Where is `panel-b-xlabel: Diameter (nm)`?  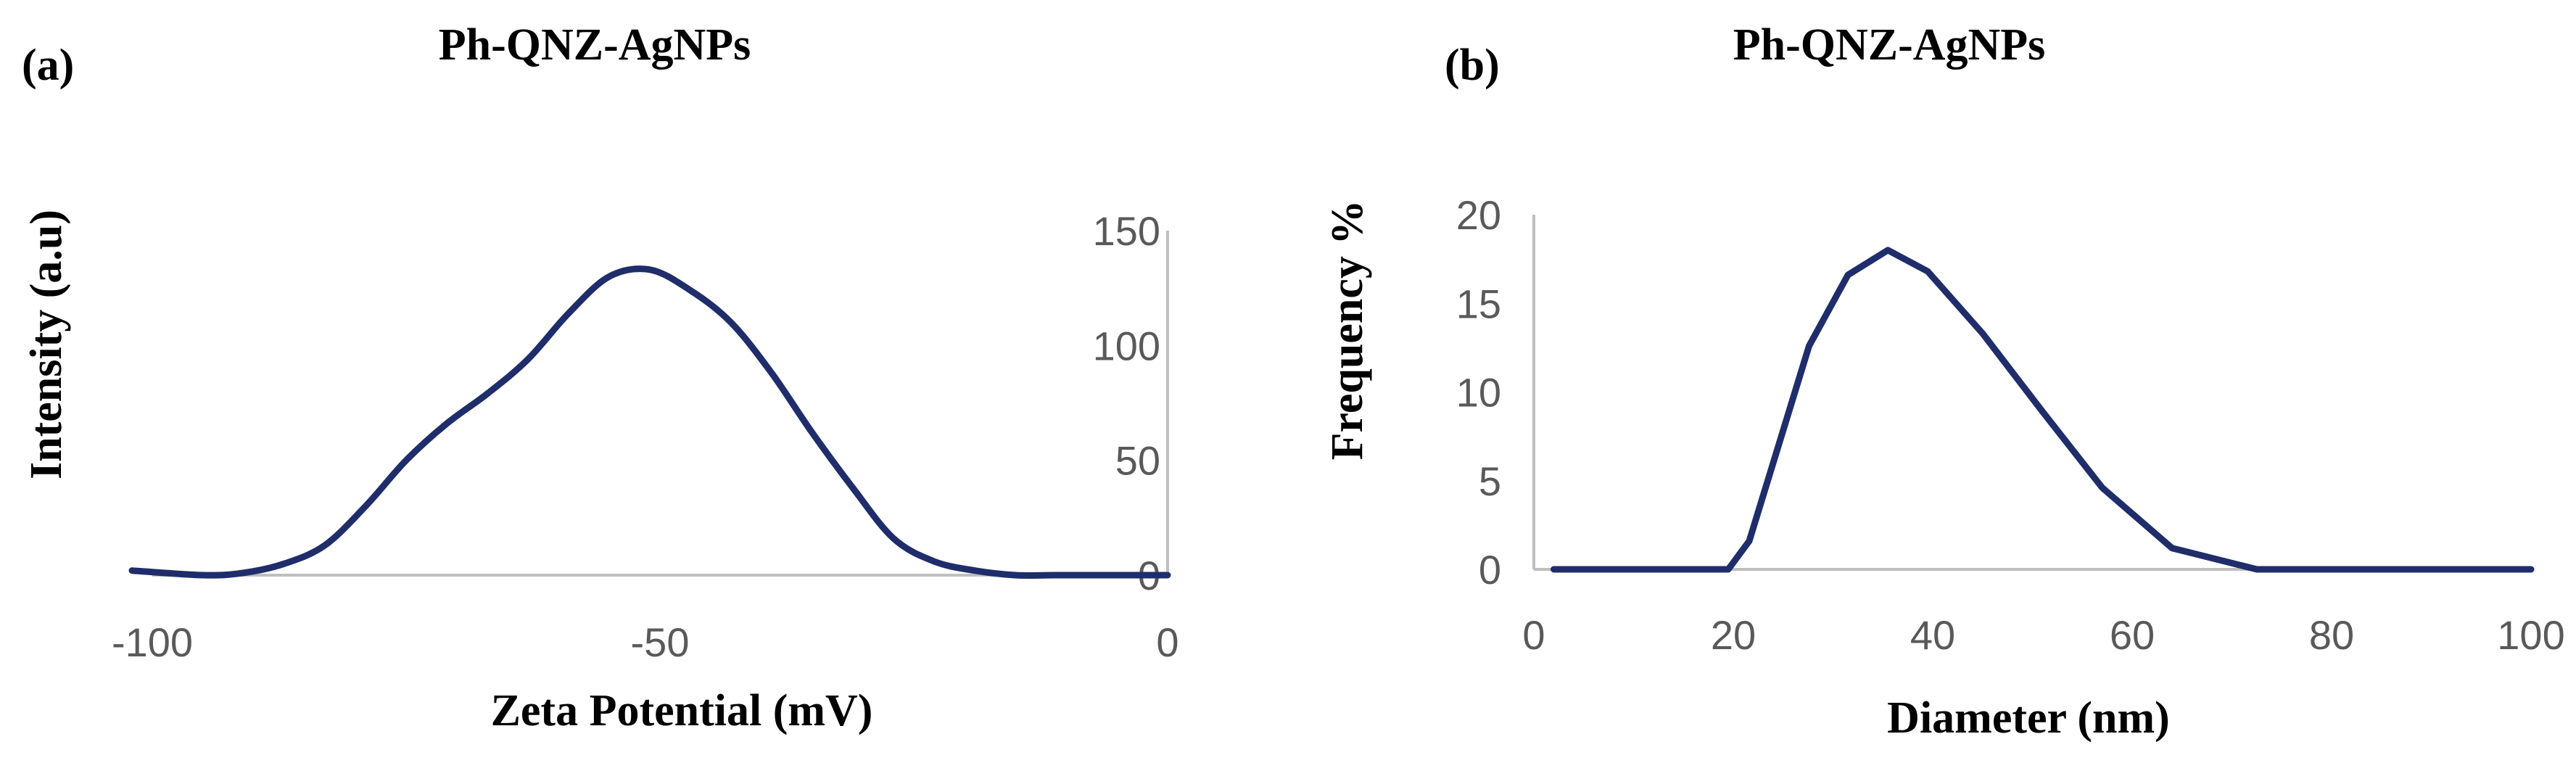 panel-b-xlabel: Diameter (nm) is located at coordinates (2029, 718).